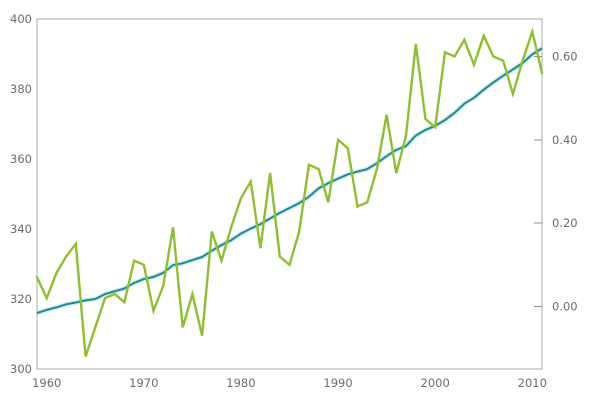 Image resolution: width=600 pixels, height=404 pixels. I want to click on tick-label: 0.20, so click(565, 223).